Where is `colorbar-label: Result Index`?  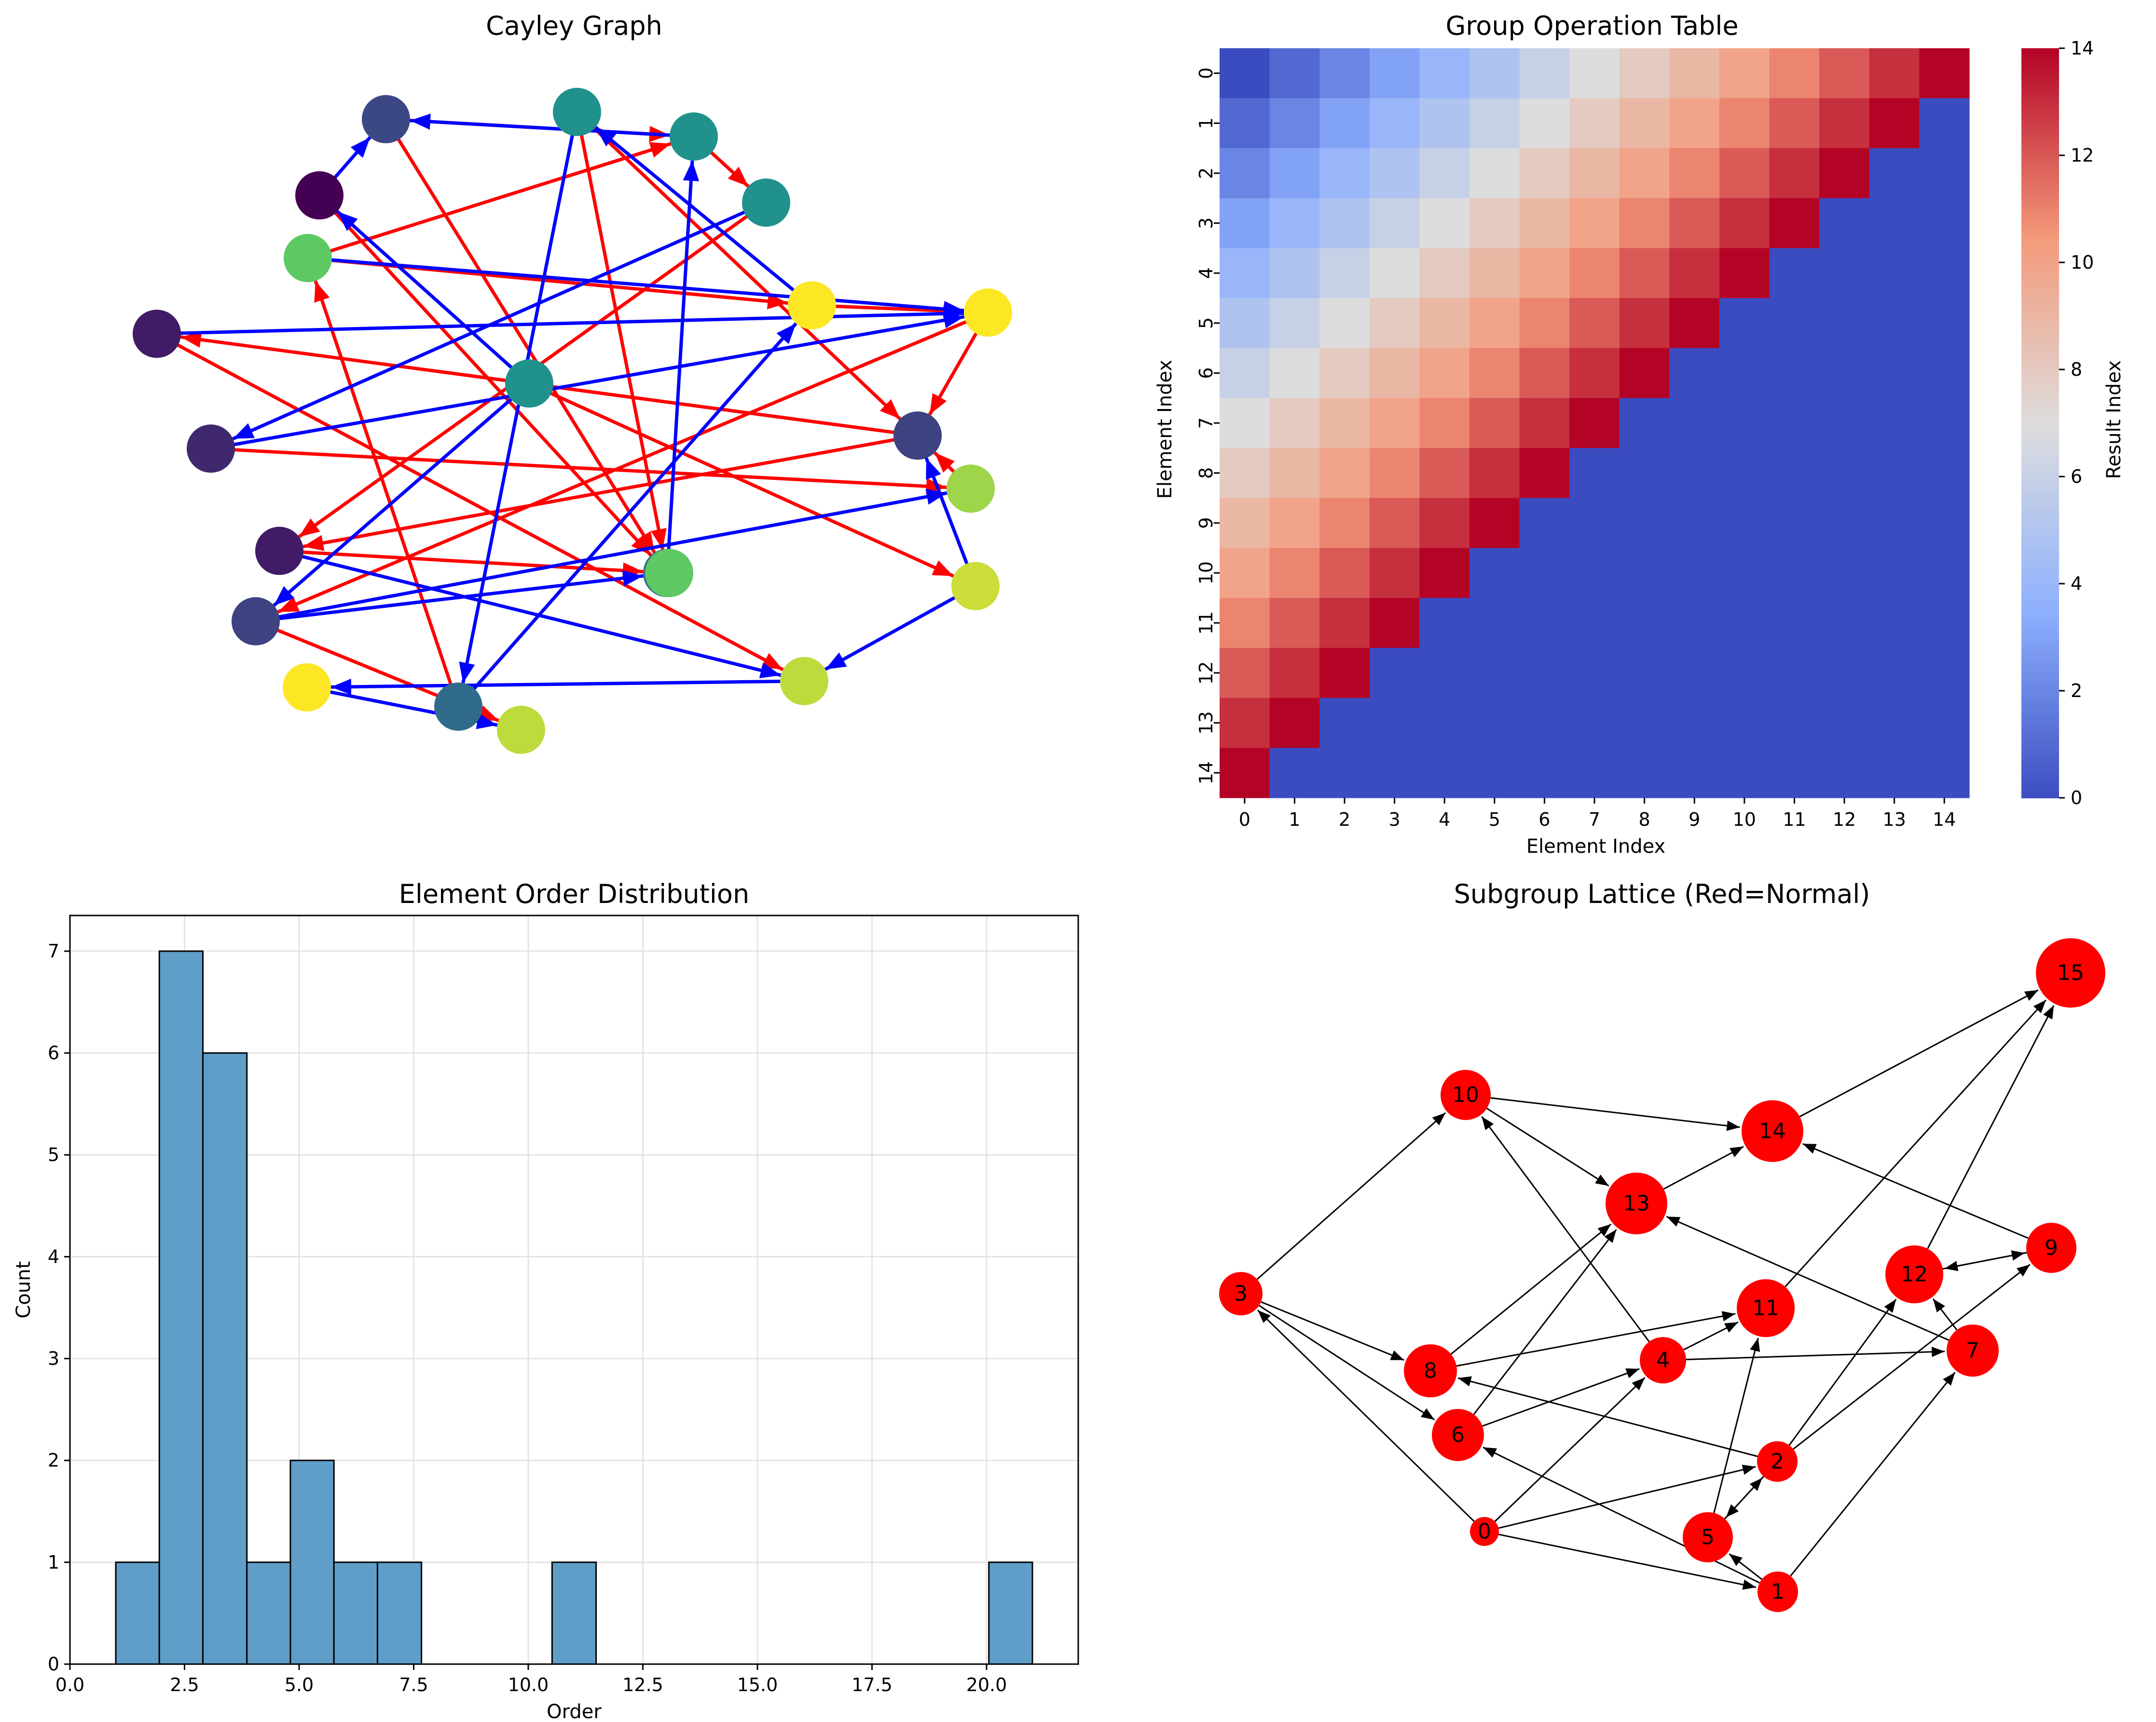 colorbar-label: Result Index is located at coordinates (2114, 420).